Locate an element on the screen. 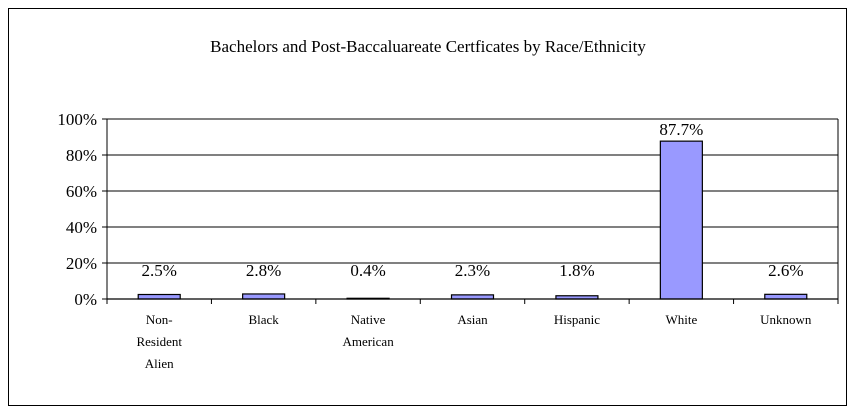 The image size is (857, 414). category-label-line: Black is located at coordinates (263, 319).